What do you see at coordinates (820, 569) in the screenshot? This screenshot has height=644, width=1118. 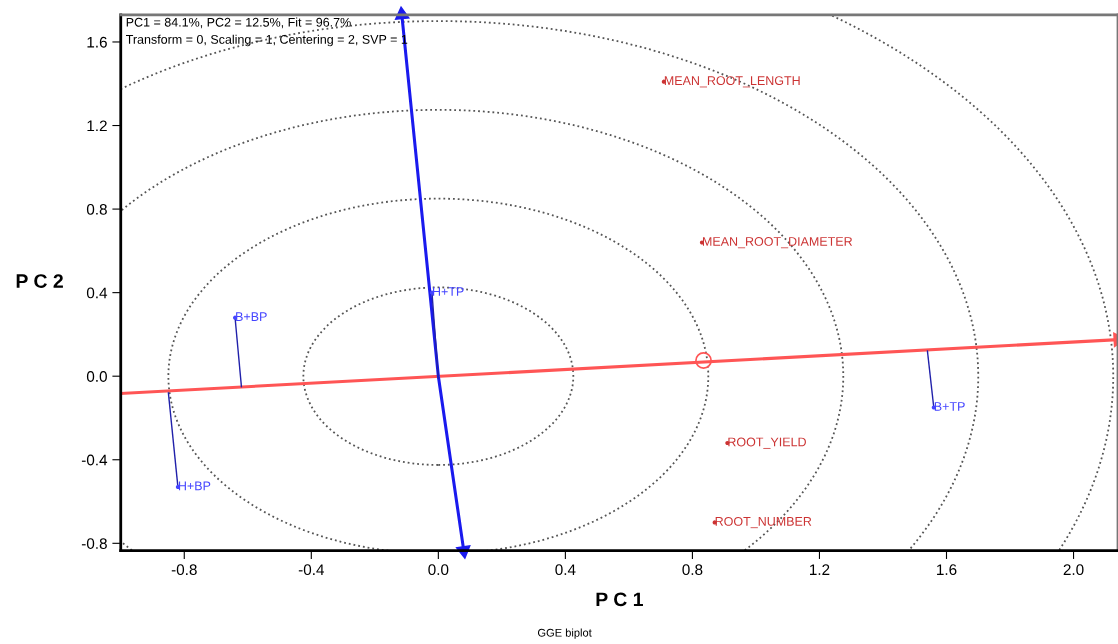 I see `x-tick-label: 1.2` at bounding box center [820, 569].